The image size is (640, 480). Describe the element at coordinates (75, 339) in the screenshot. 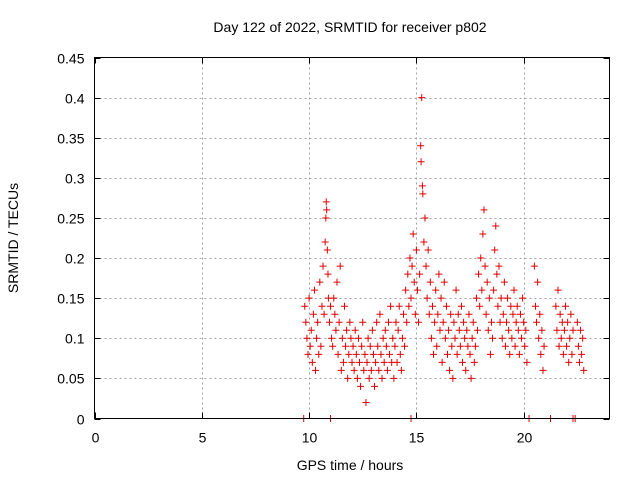

I see `y-tick-label: 0.1` at that location.